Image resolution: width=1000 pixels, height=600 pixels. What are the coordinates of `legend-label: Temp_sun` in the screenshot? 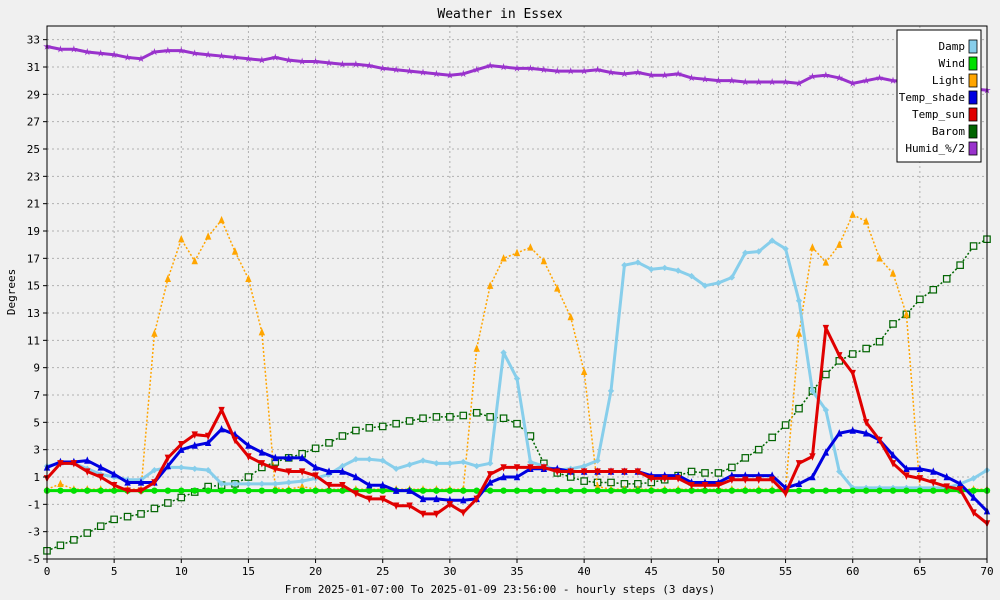 It's located at (938, 114).